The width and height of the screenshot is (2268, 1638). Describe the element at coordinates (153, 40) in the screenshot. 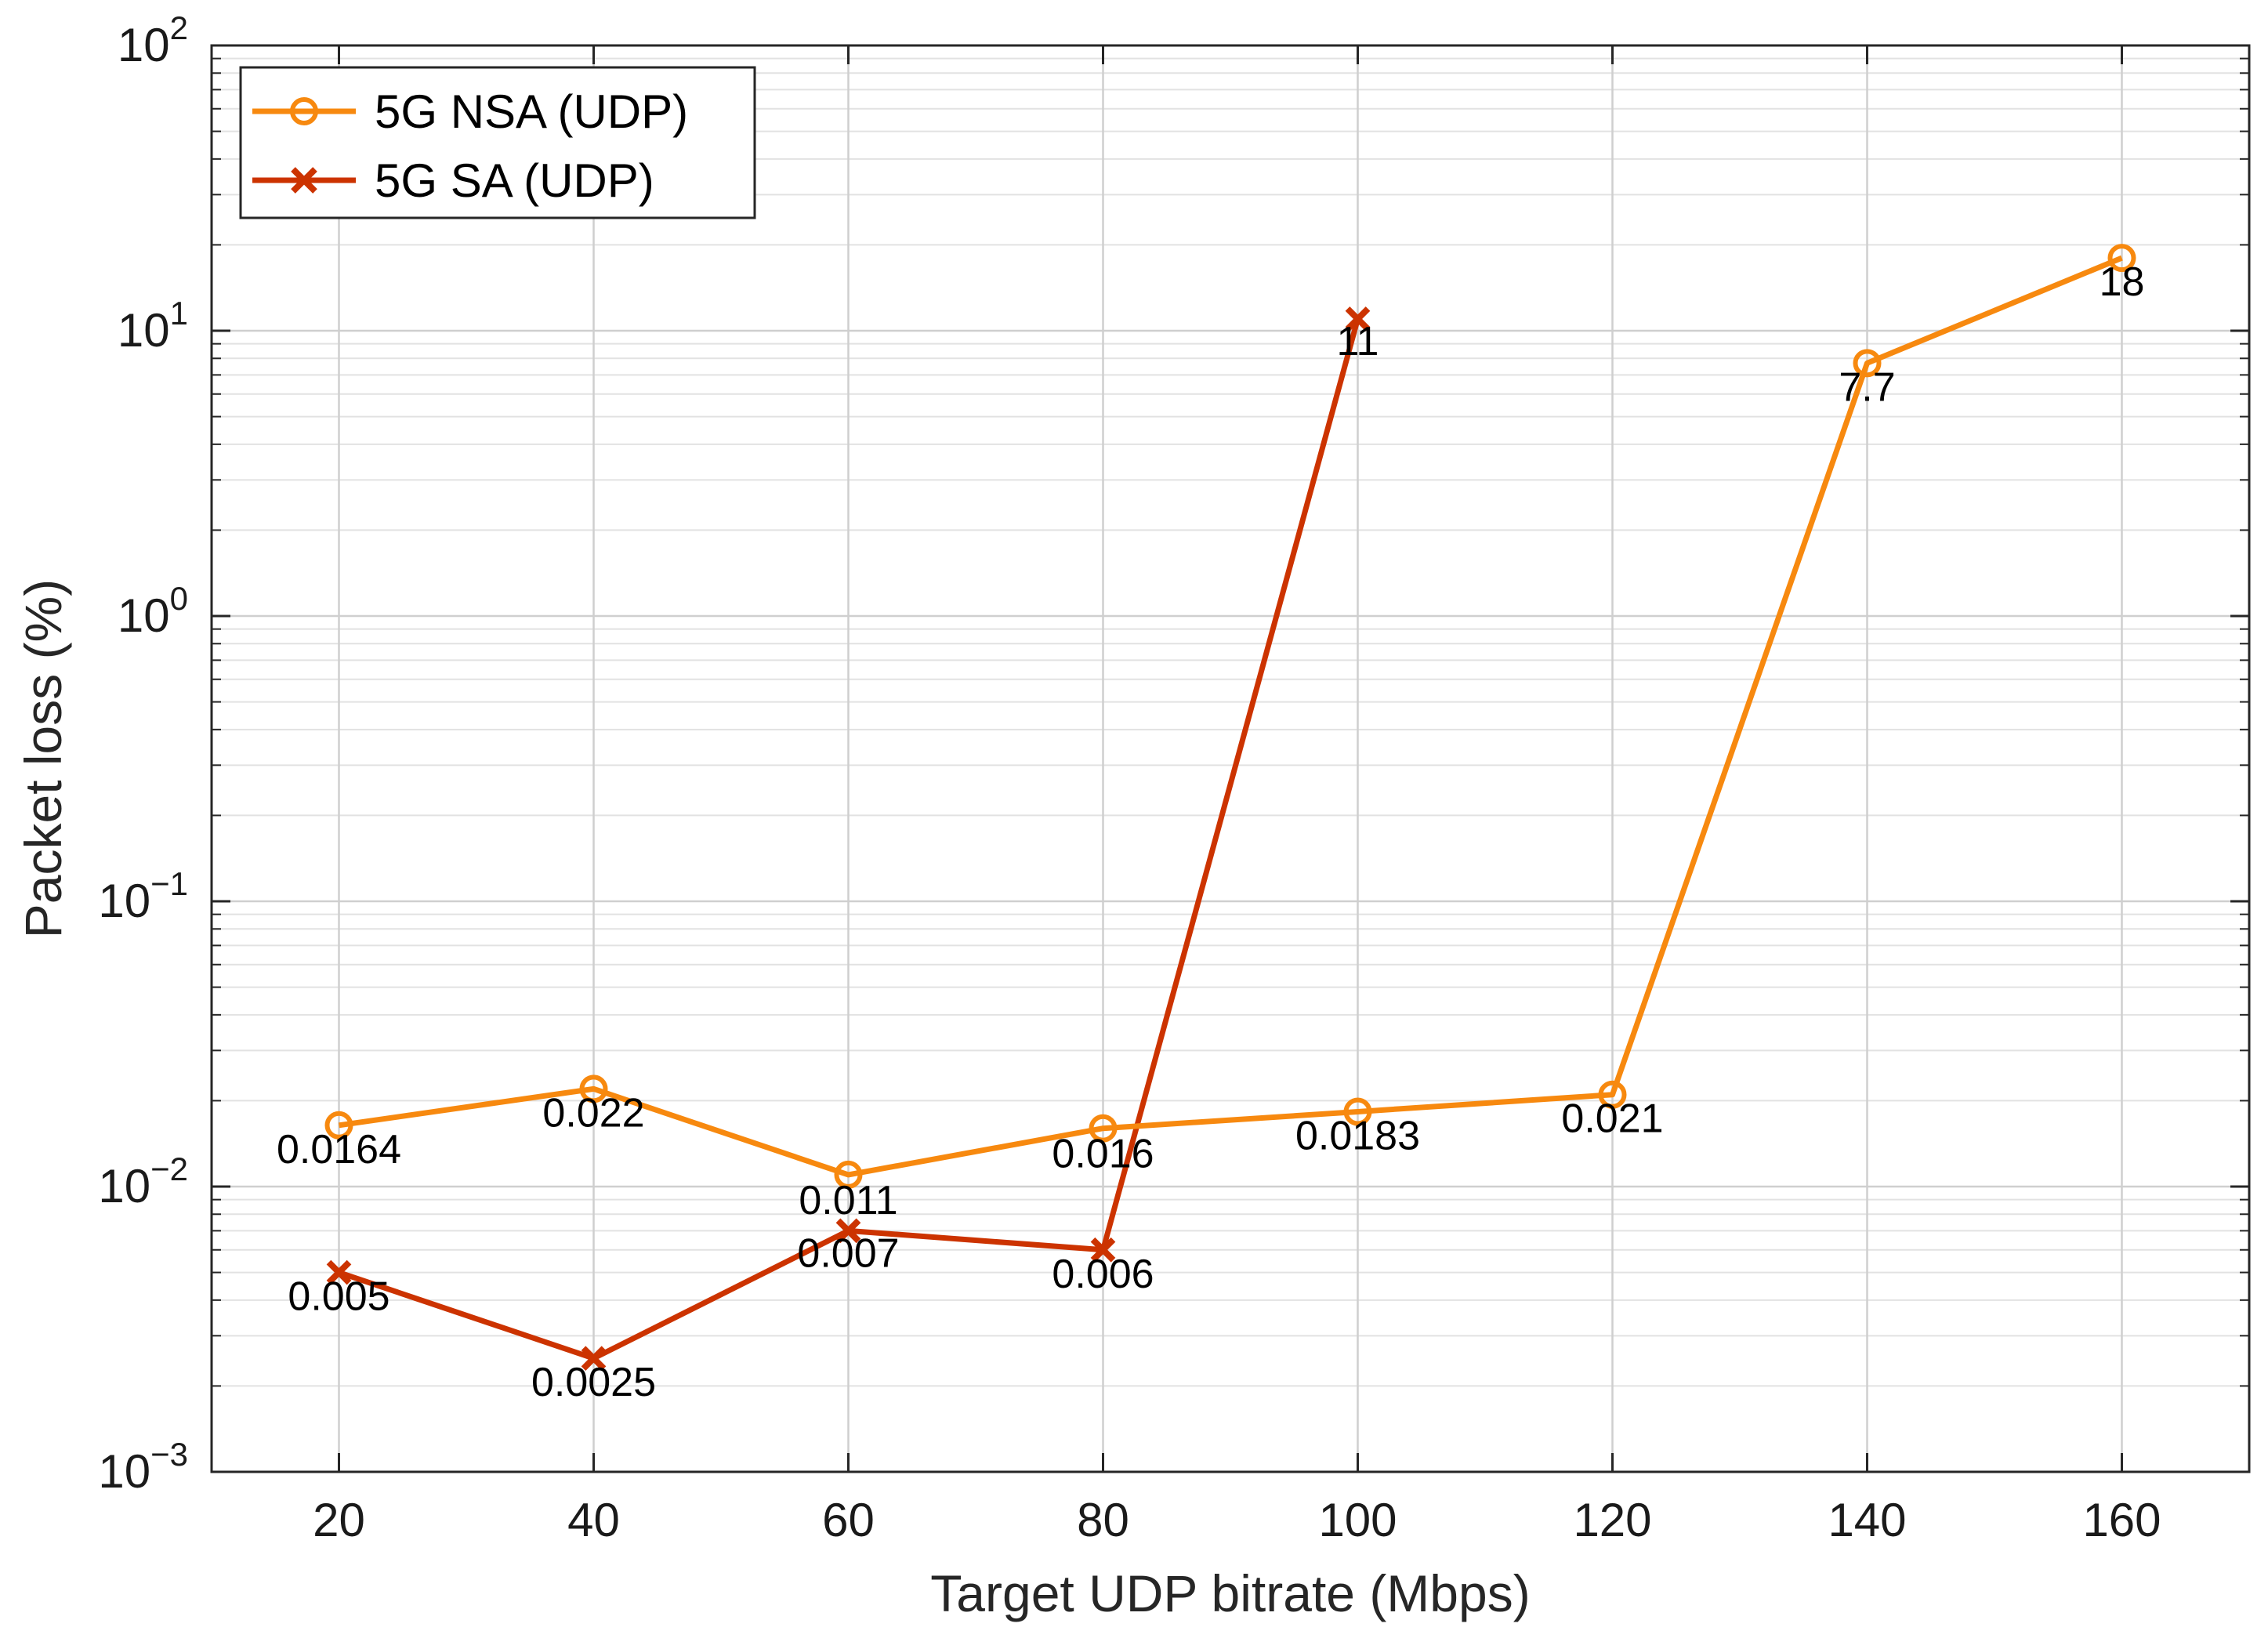

I see `y-tick-label: 10²` at that location.